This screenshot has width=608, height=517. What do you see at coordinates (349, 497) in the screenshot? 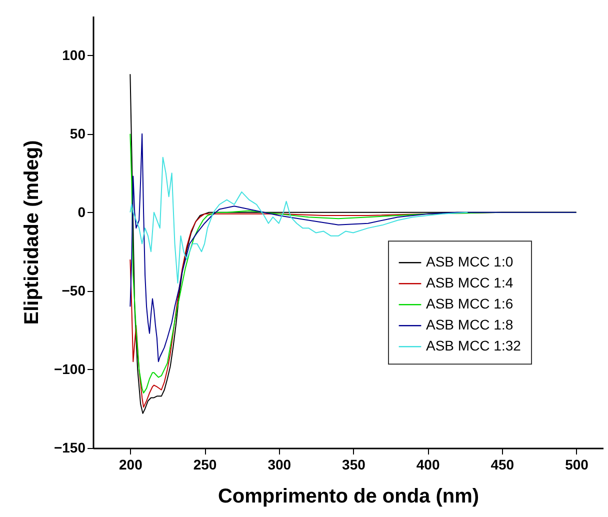
I see `x-axis-title: Comprimento de onda (nm)` at bounding box center [349, 497].